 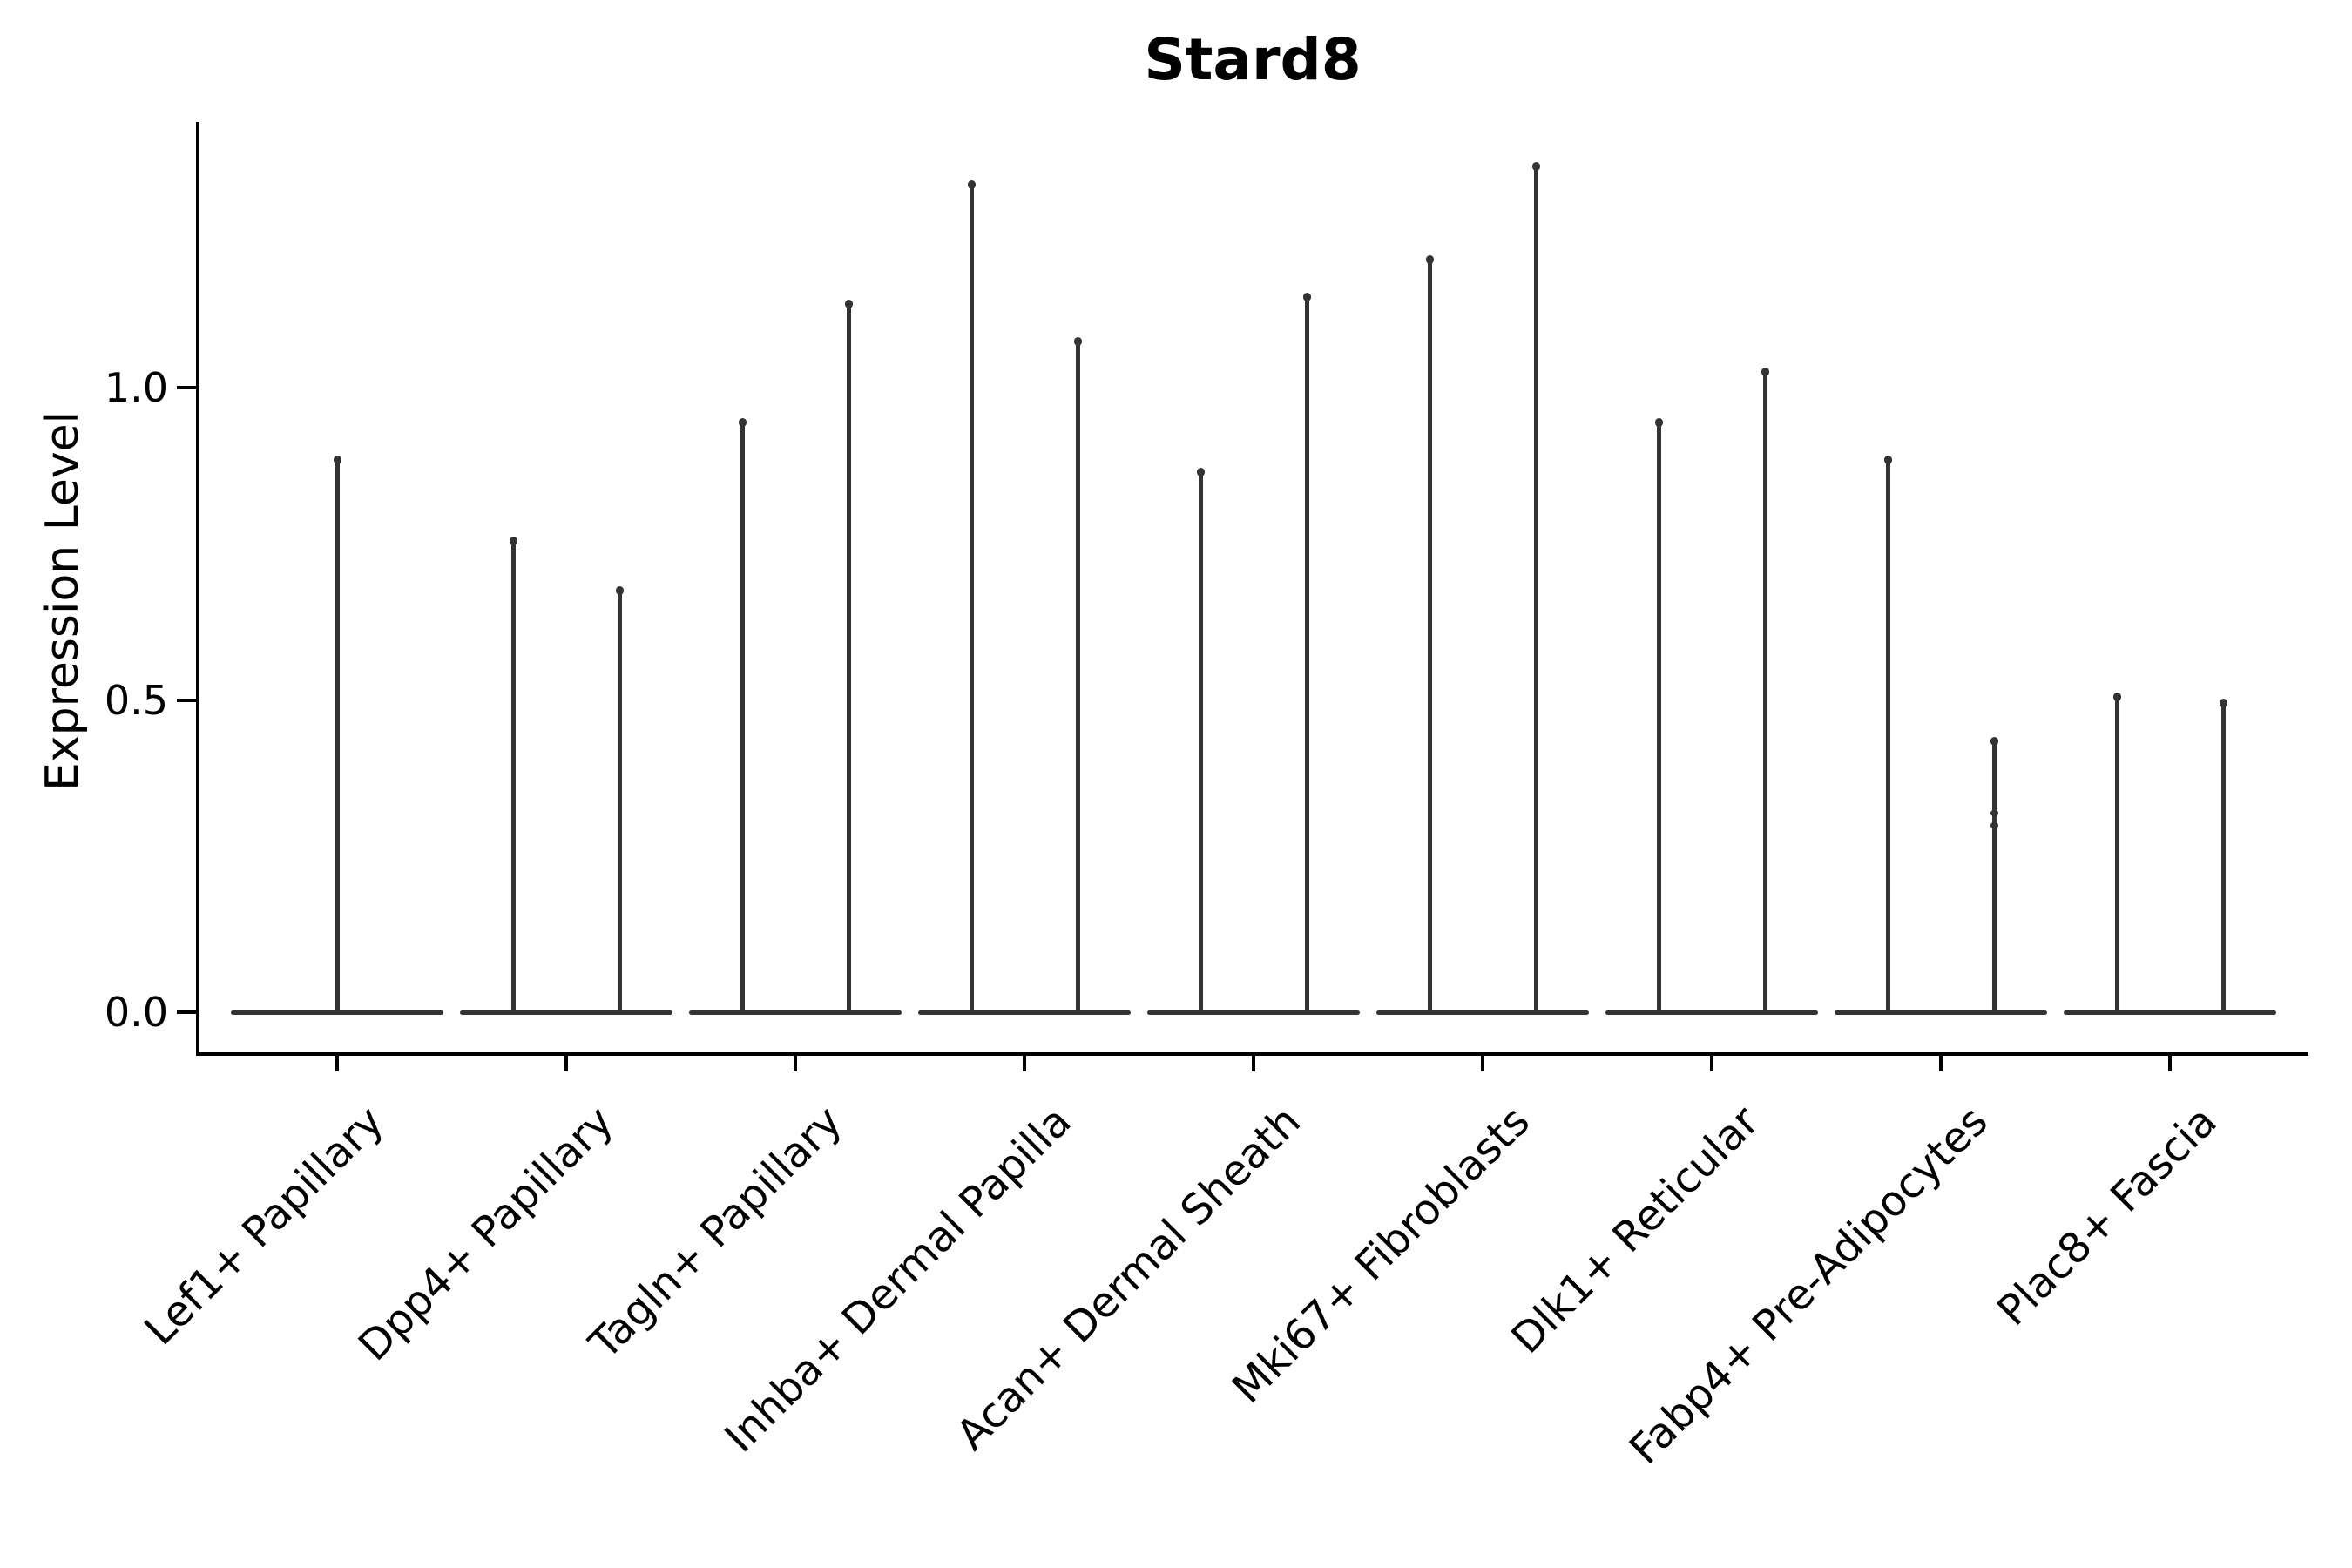 What do you see at coordinates (2107, 1216) in the screenshot?
I see `x-tick-label: Plac8+ Fascia` at bounding box center [2107, 1216].